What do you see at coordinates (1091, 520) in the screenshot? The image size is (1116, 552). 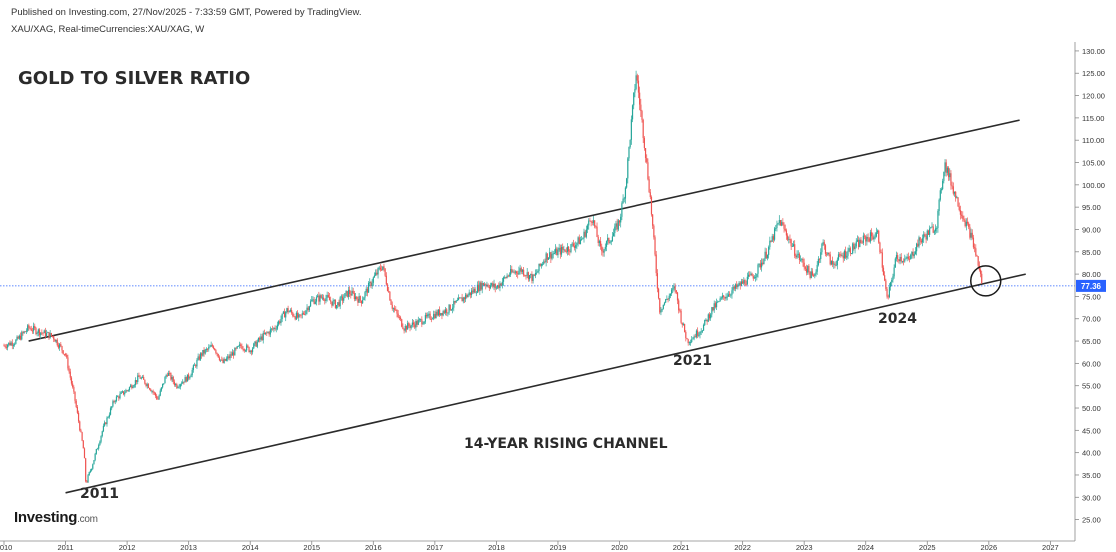 I see `y-tick-label: 25.00` at bounding box center [1091, 520].